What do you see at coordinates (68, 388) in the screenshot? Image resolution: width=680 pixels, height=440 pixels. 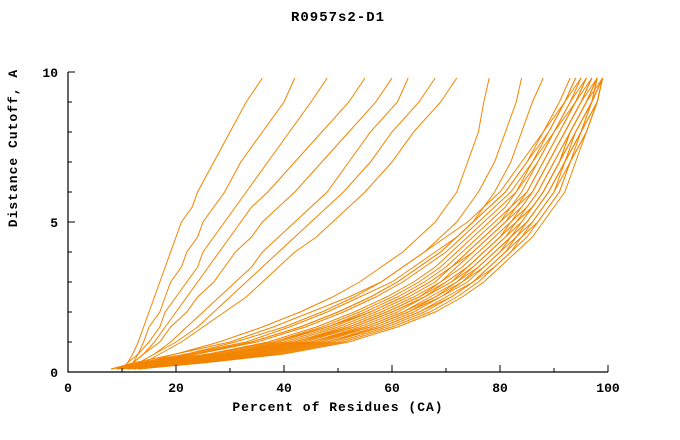 I see `x-tick-label: 0` at bounding box center [68, 388].